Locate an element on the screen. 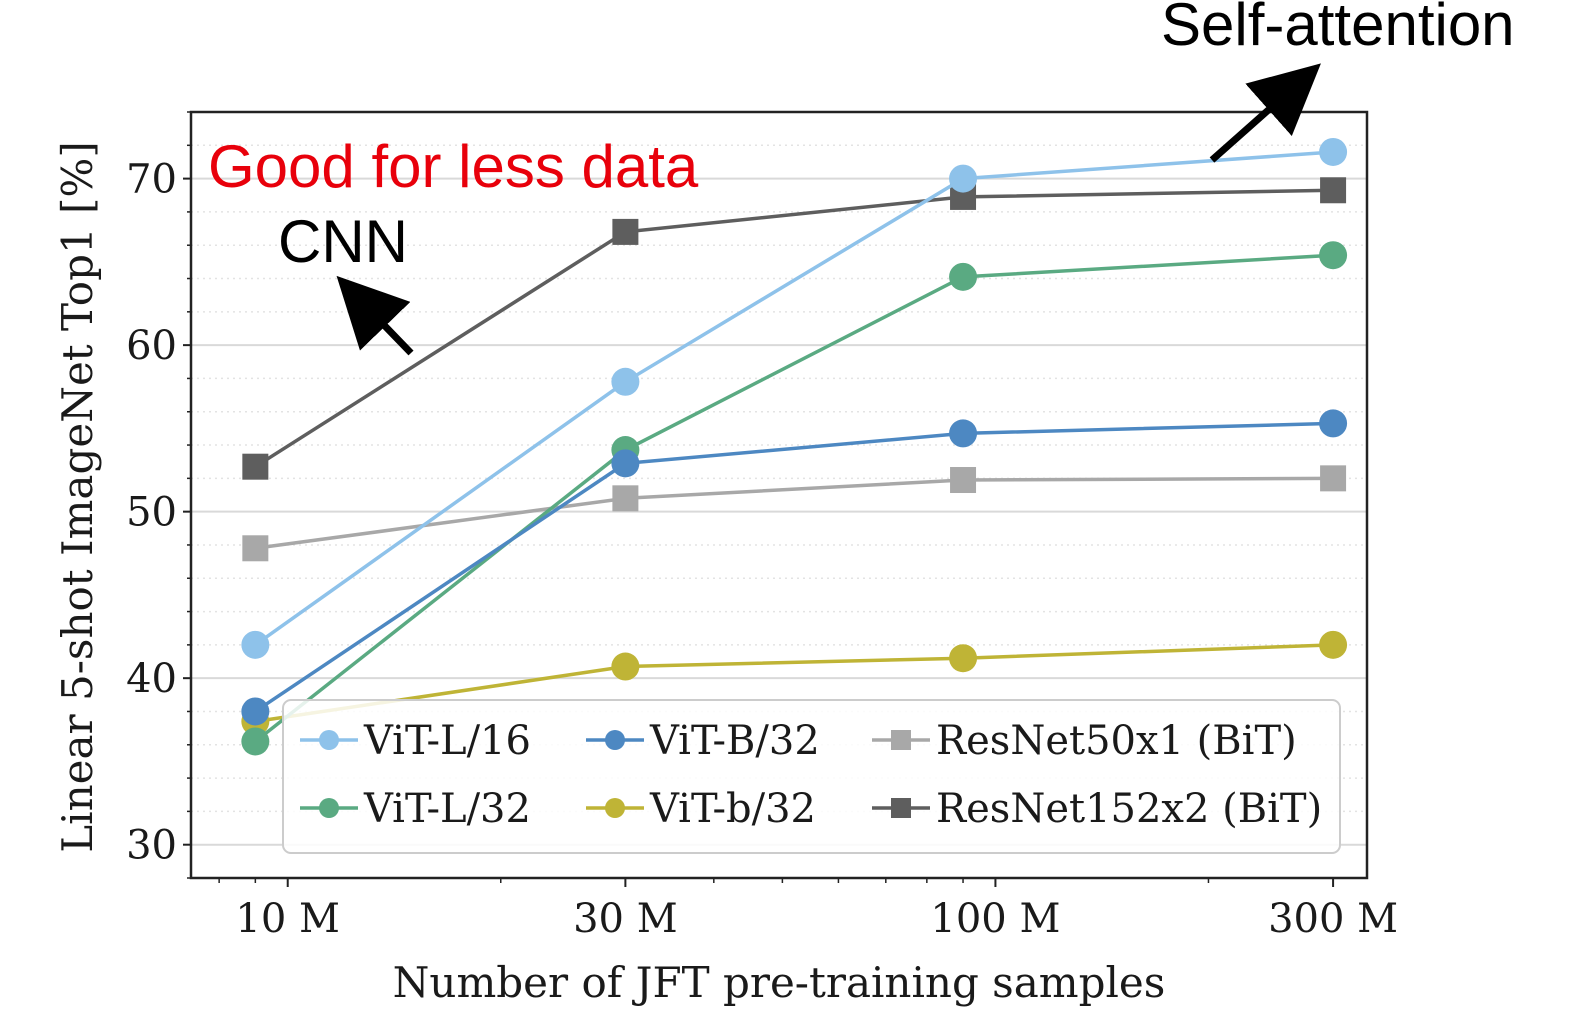  legend-label: ViT-B/32 is located at coordinates (734, 741).